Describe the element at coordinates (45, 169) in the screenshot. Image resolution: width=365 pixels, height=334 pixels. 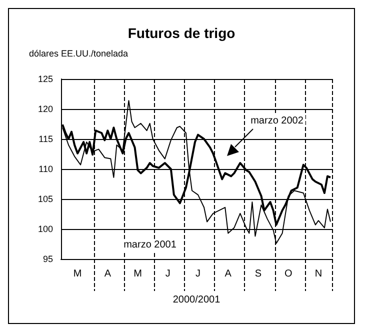
I see `y-tick-label: 110` at that location.